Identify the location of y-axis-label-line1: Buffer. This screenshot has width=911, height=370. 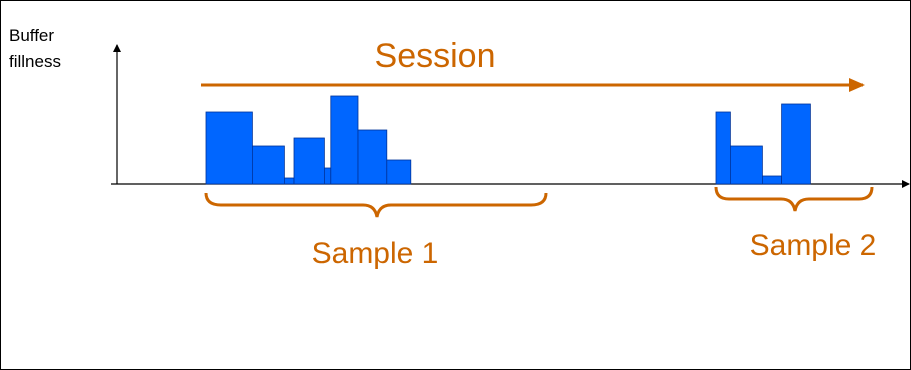
(31, 35).